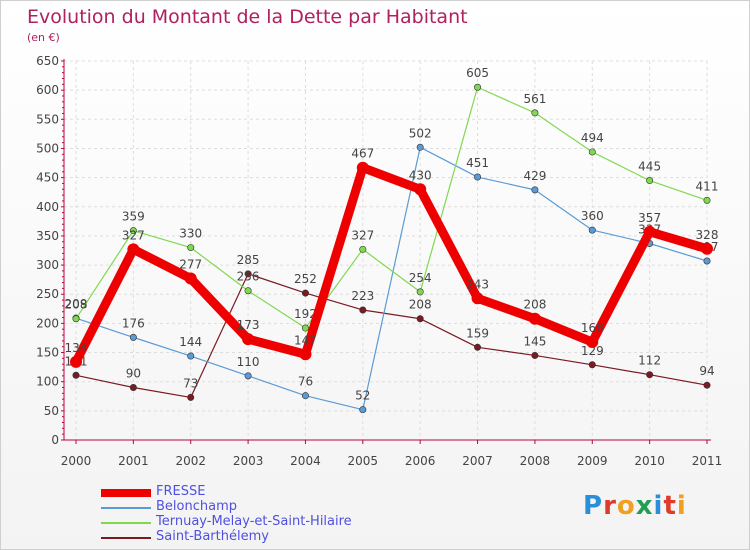  I want to click on data-label: 208, so click(534, 305).